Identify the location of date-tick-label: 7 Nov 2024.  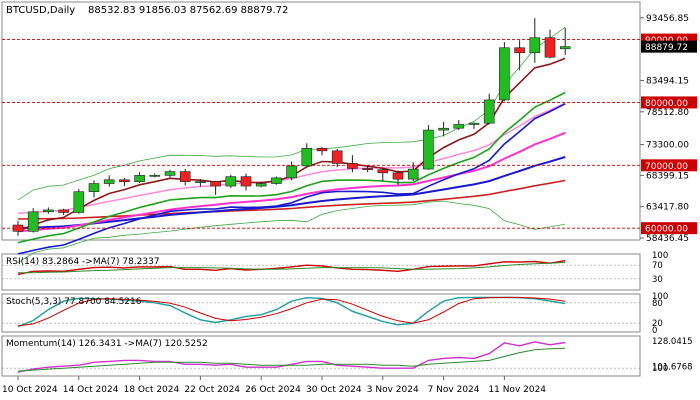
(454, 390).